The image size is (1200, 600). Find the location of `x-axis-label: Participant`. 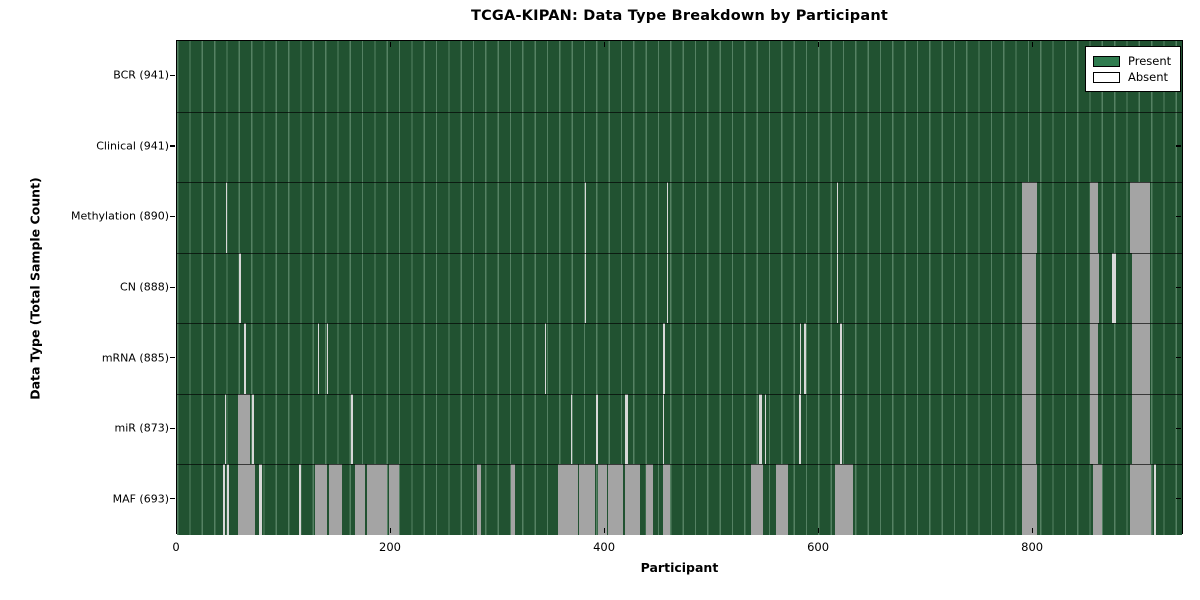

x-axis-label: Participant is located at coordinates (679, 567).